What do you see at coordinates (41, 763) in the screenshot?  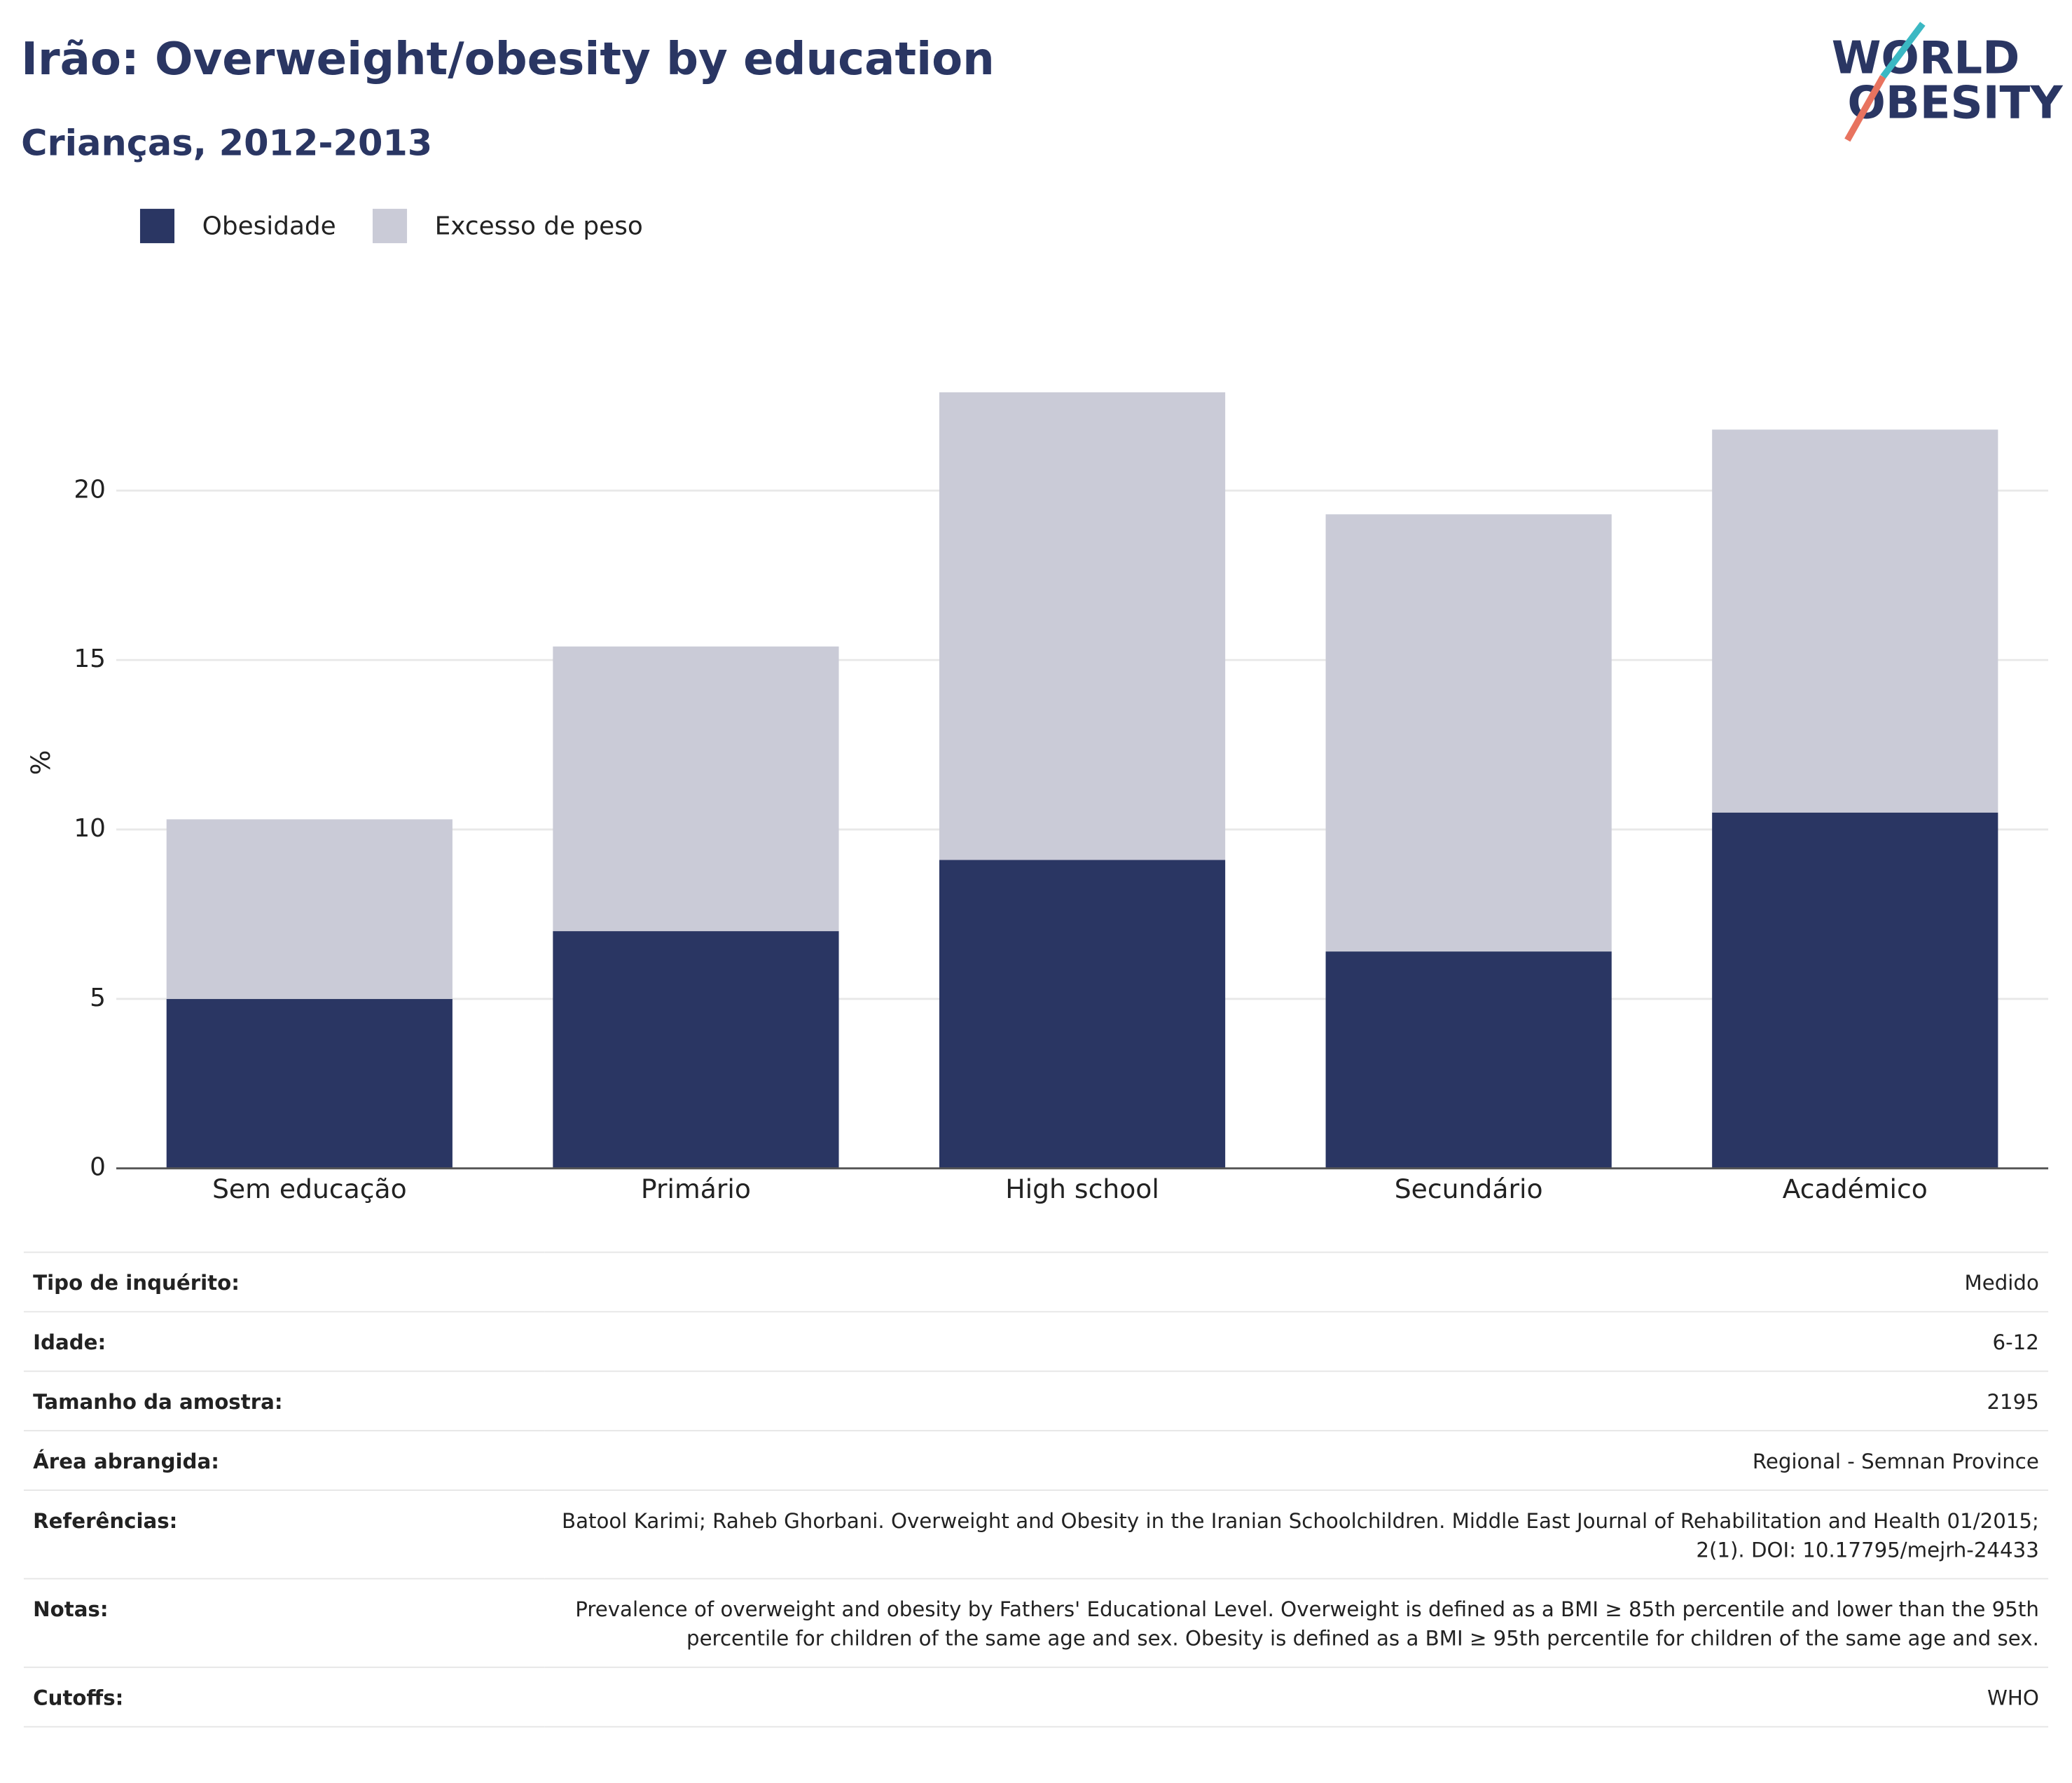 I see `y-axis-label: %` at bounding box center [41, 763].